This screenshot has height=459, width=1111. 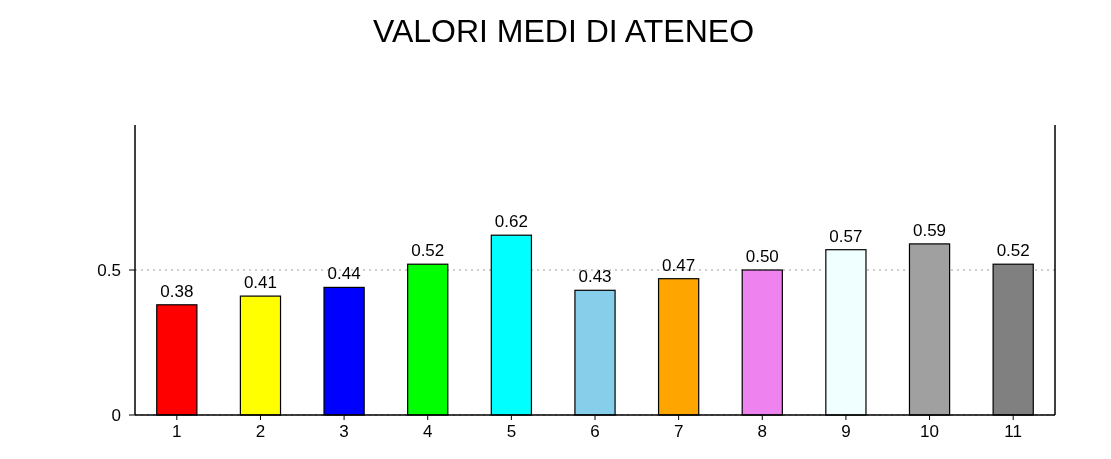 I want to click on data-label: 0.38, so click(x=177, y=291).